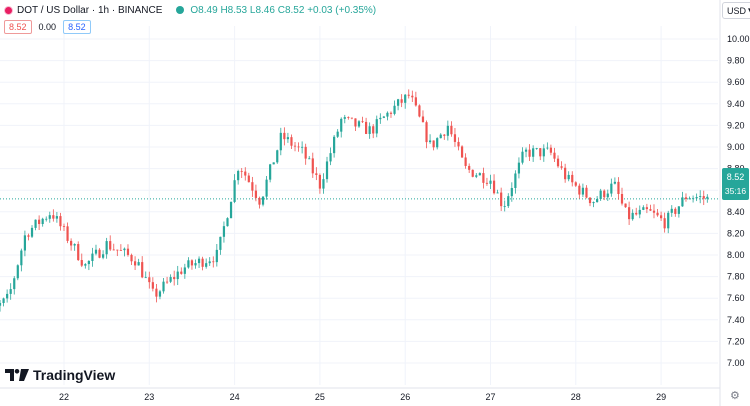  What do you see at coordinates (735, 191) in the screenshot?
I see `bar-countdown: 35:16` at bounding box center [735, 191].